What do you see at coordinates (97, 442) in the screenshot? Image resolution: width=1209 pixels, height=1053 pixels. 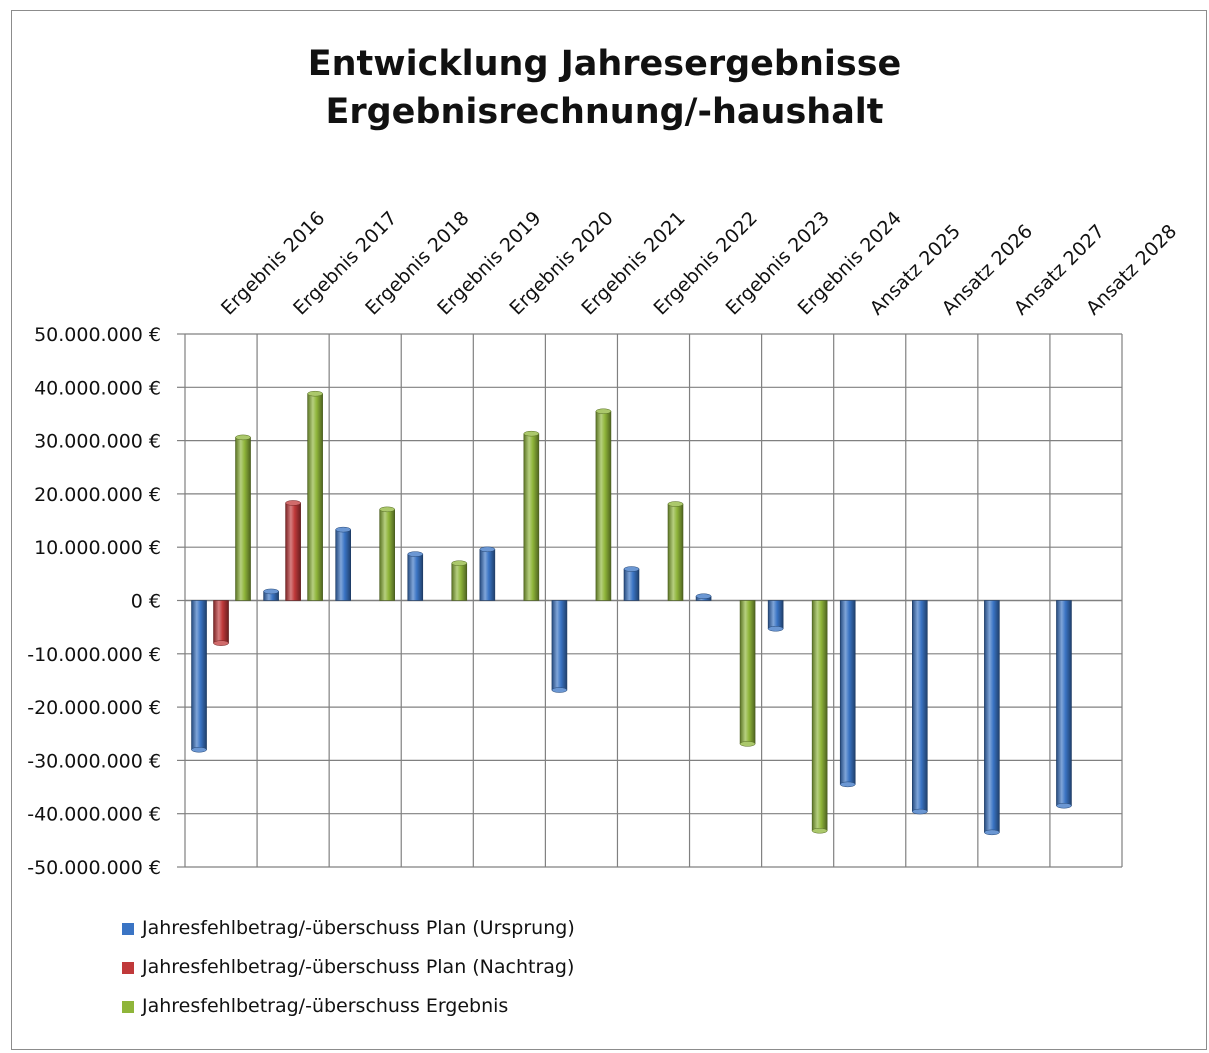 I see `y-tick-label: 30.000.000 €` at bounding box center [97, 442].